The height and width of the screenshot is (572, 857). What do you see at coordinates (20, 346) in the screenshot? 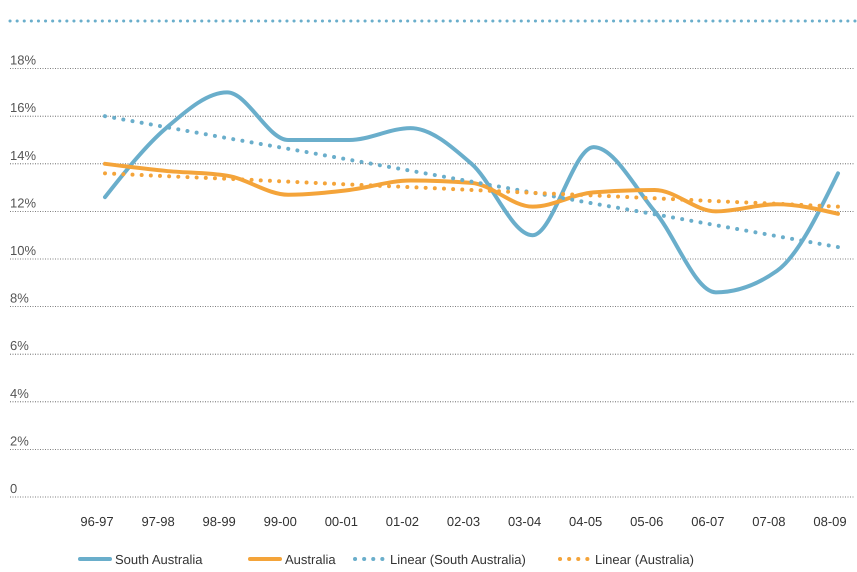
I see `y-tick-label: 6%` at bounding box center [20, 346].